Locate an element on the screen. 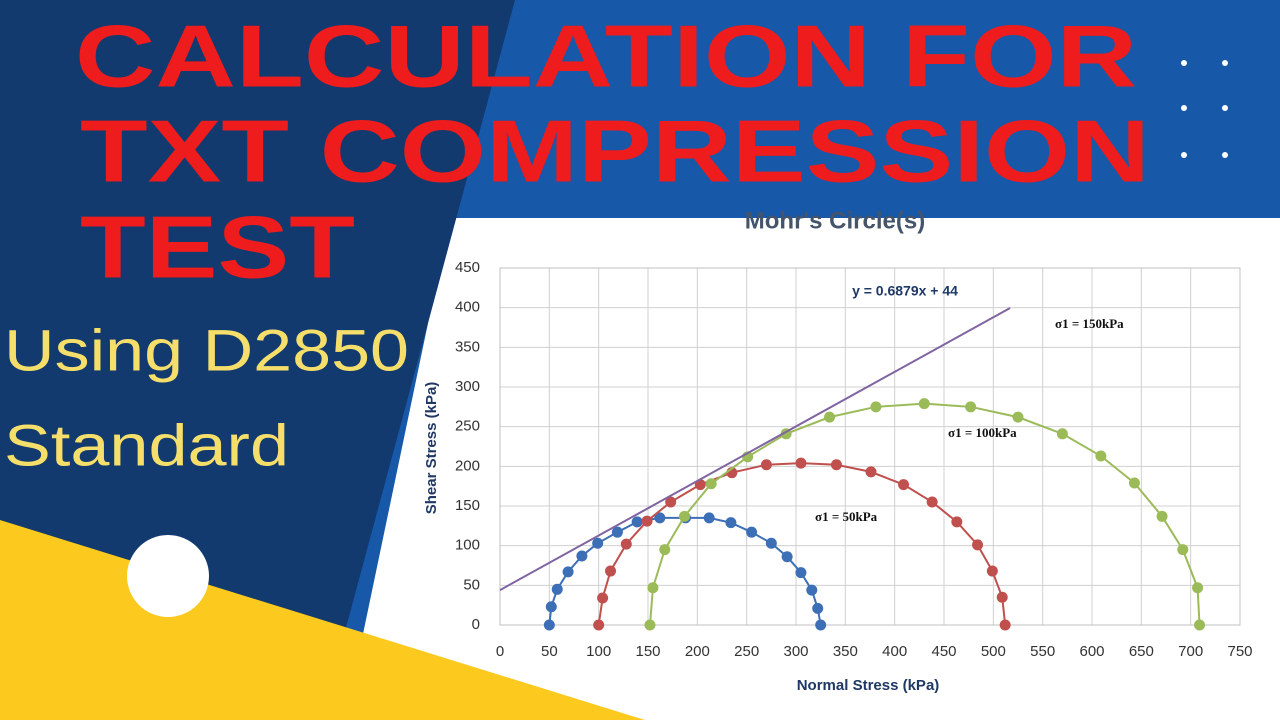 This screenshot has width=1280, height=720. x-tick-label: 100 is located at coordinates (598, 651).